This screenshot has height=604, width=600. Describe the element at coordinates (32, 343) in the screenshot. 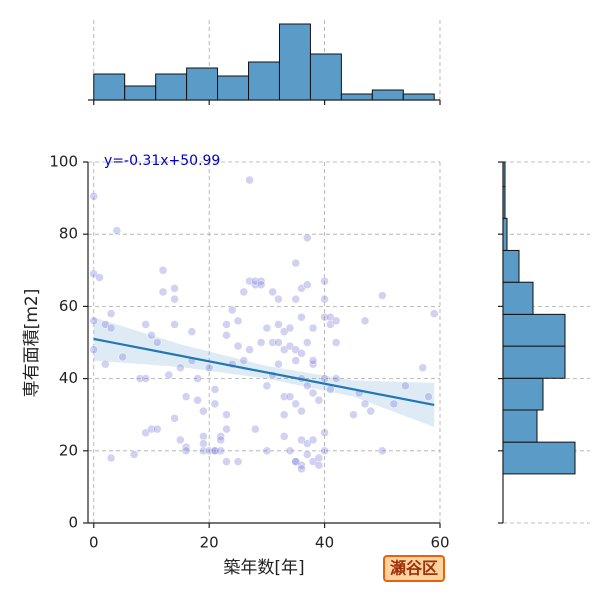

I see `y-axis-label: 専有面積[m2]` at that location.